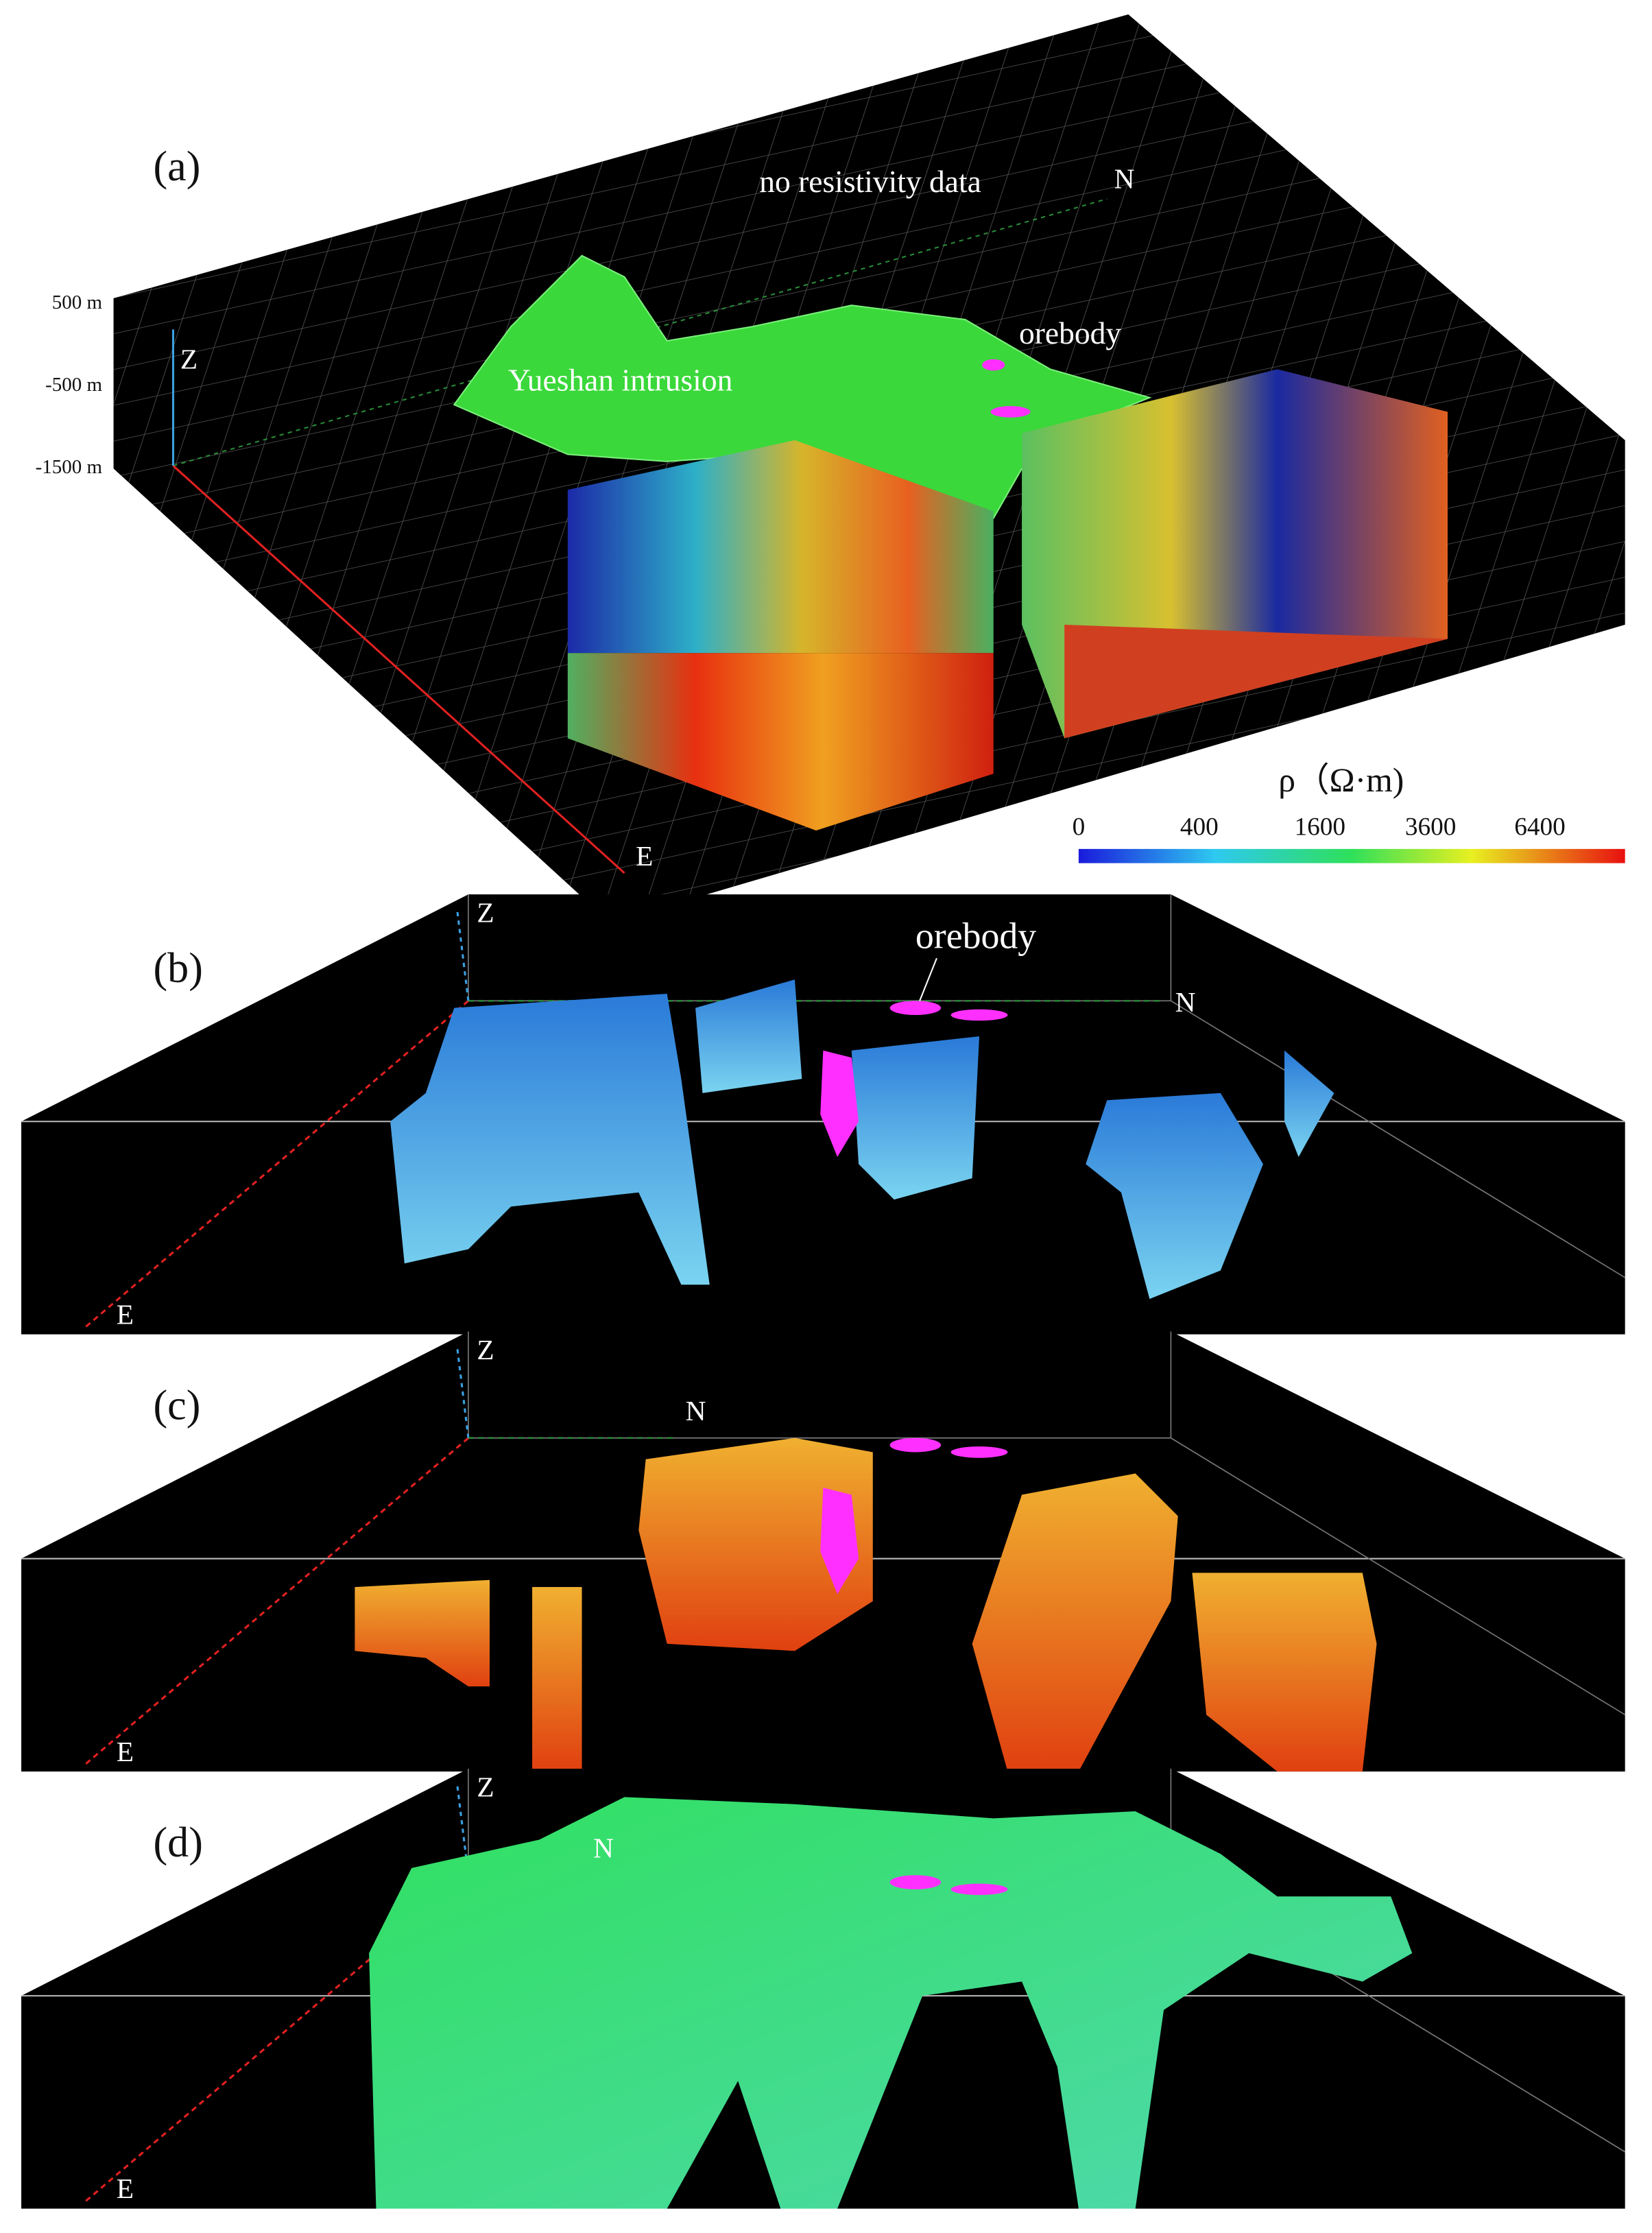 Image resolution: width=1652 pixels, height=2233 pixels. Describe the element at coordinates (891, 2003) in the screenshot. I see `moderate-resistivity-body` at that location.